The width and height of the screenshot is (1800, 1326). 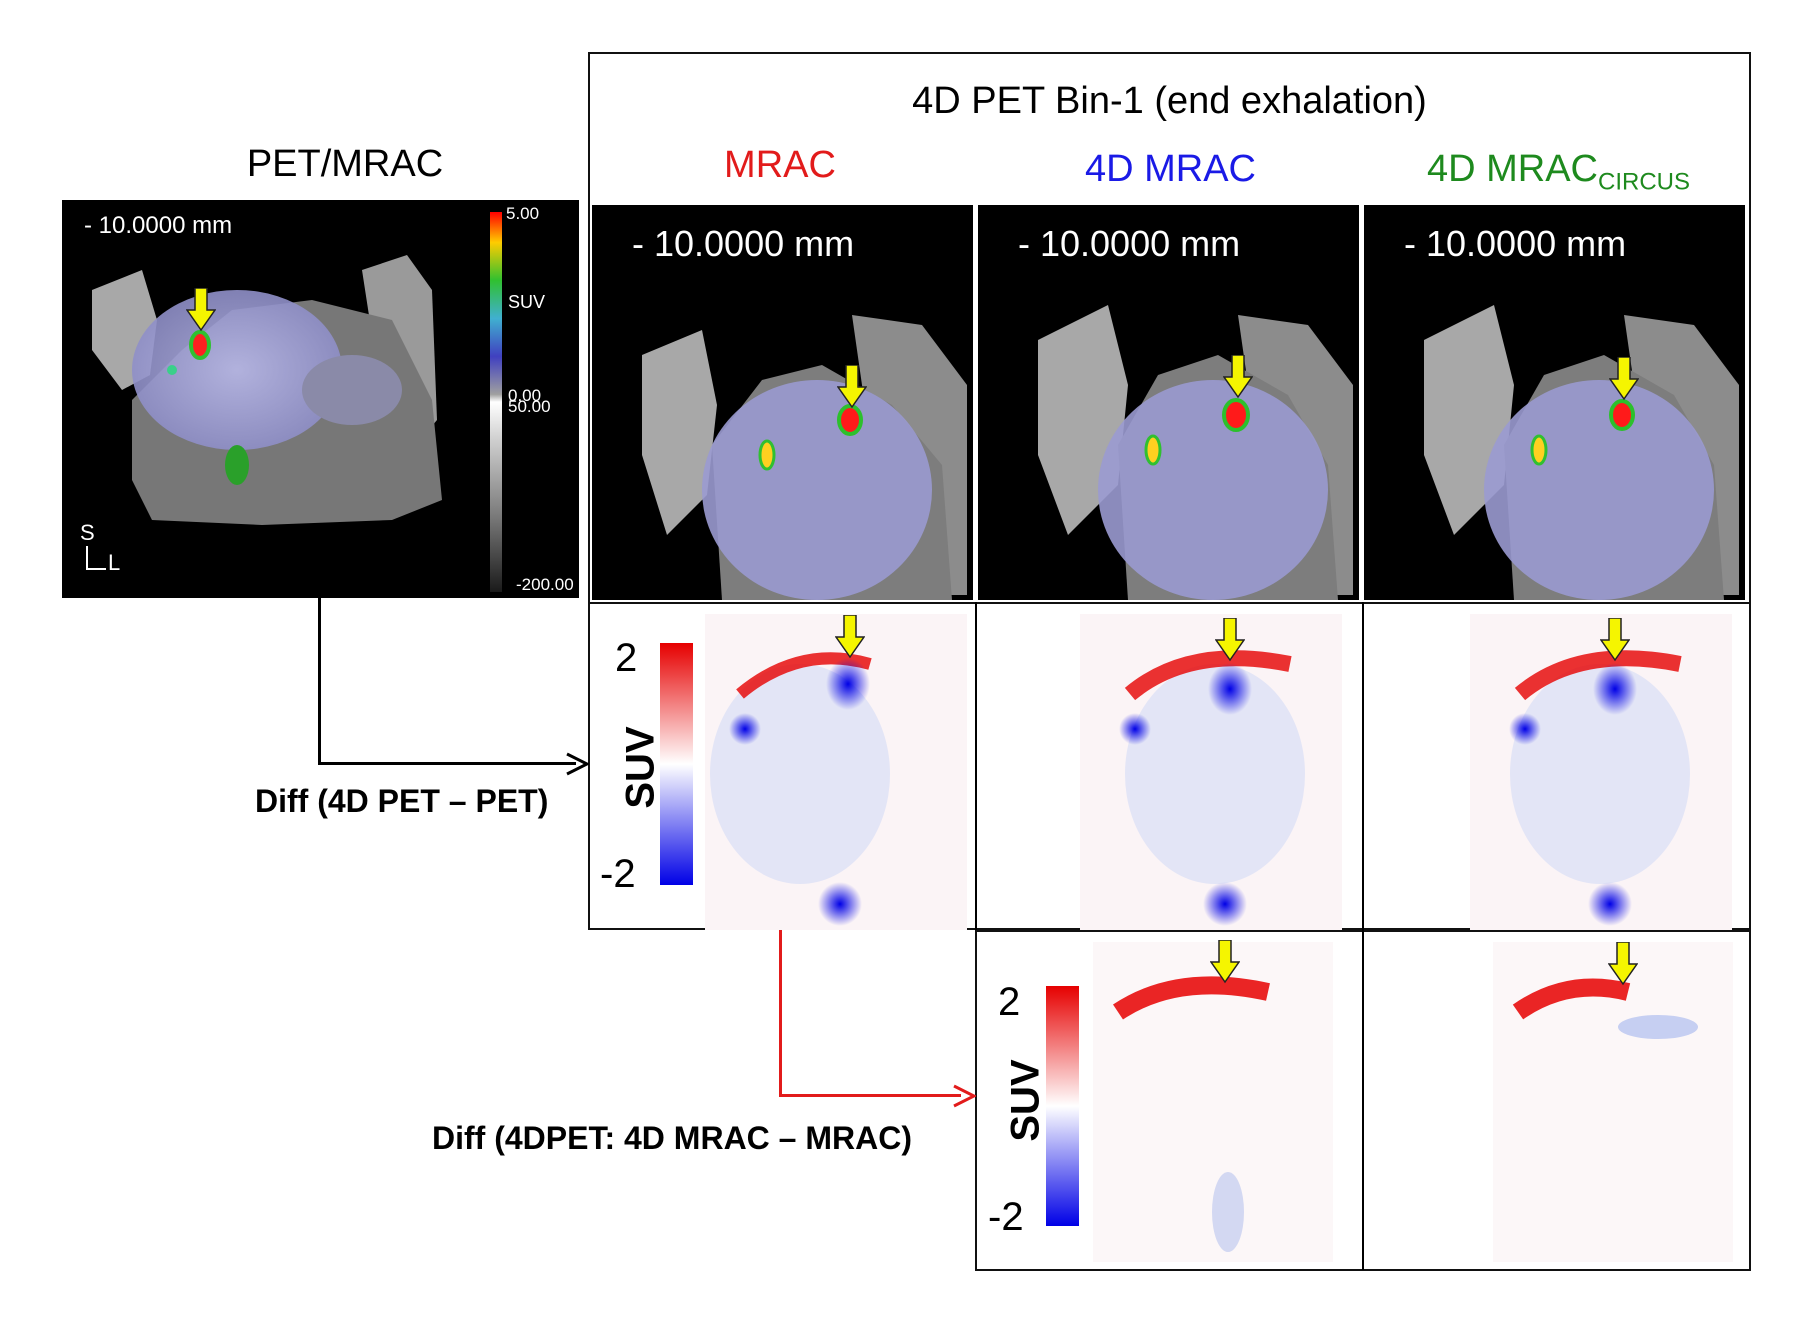 I want to click on colorbar-mid1: 0.00, so click(x=525, y=395).